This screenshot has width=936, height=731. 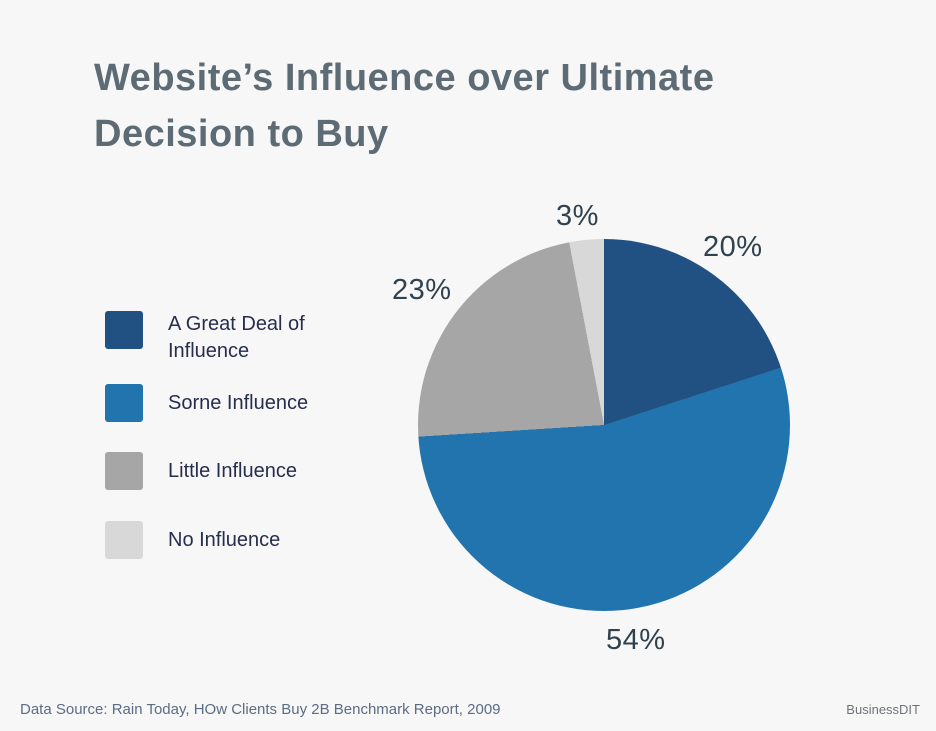 I want to click on legend-item-great-deal: A Great Deal of Influence, so click(x=216, y=338).